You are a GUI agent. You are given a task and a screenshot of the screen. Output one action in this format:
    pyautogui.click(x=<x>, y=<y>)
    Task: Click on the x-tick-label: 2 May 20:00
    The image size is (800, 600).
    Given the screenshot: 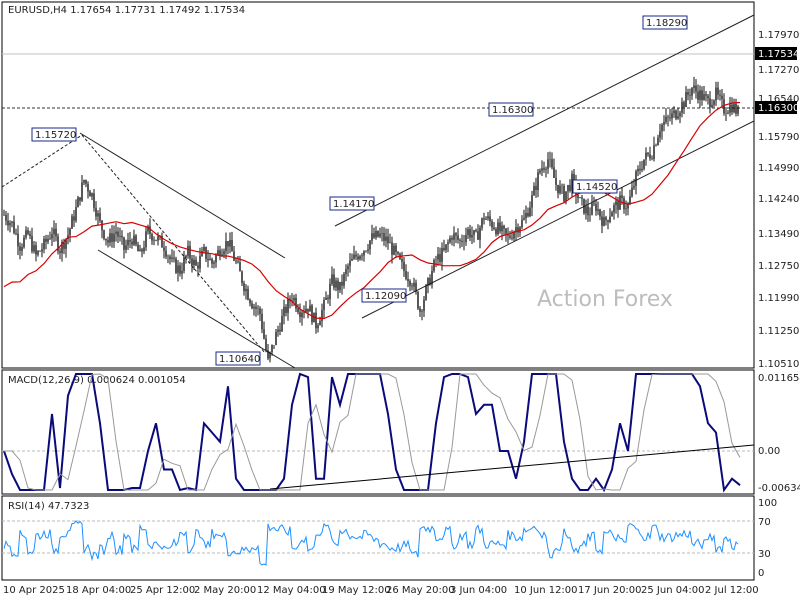 What is the action you would take?
    pyautogui.click(x=225, y=590)
    